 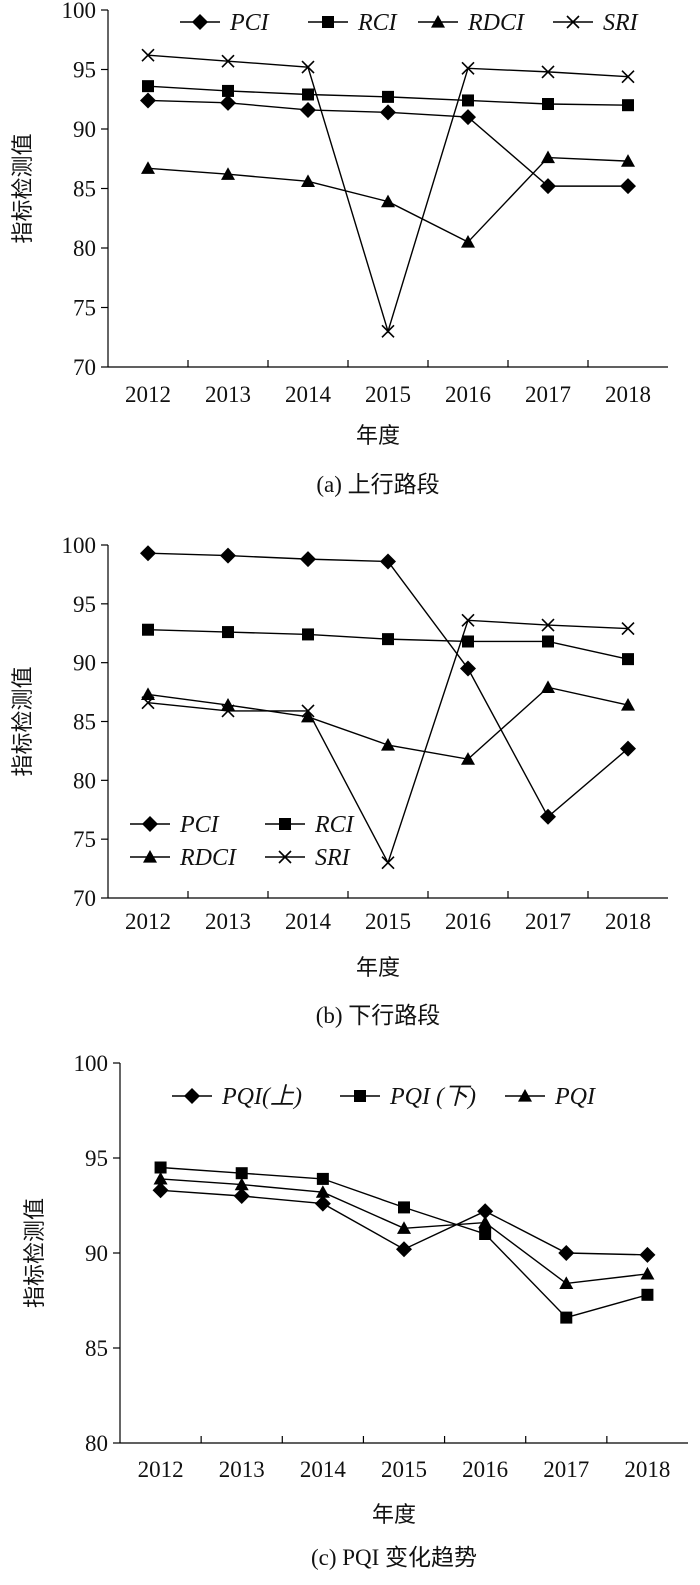 I want to click on series-RDCI, so click(x=388, y=199).